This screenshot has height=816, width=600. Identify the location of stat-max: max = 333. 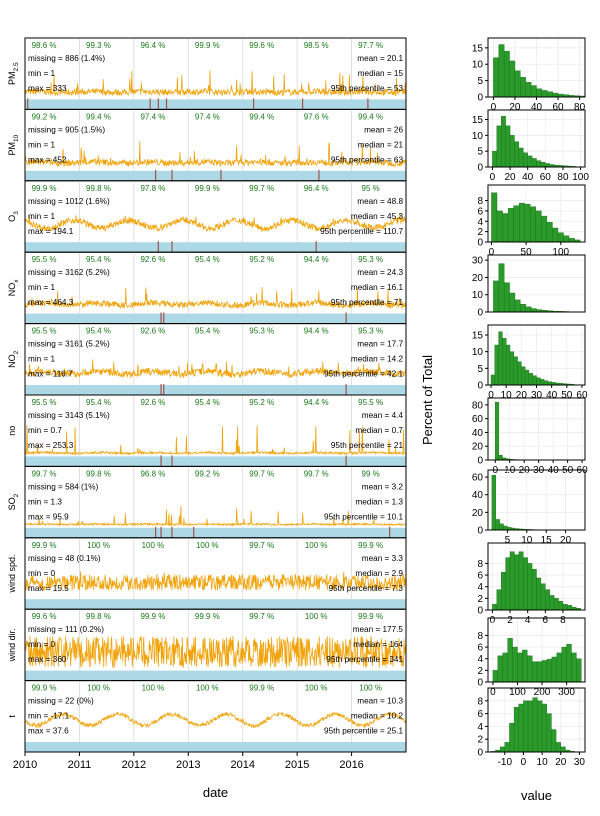
(47, 88).